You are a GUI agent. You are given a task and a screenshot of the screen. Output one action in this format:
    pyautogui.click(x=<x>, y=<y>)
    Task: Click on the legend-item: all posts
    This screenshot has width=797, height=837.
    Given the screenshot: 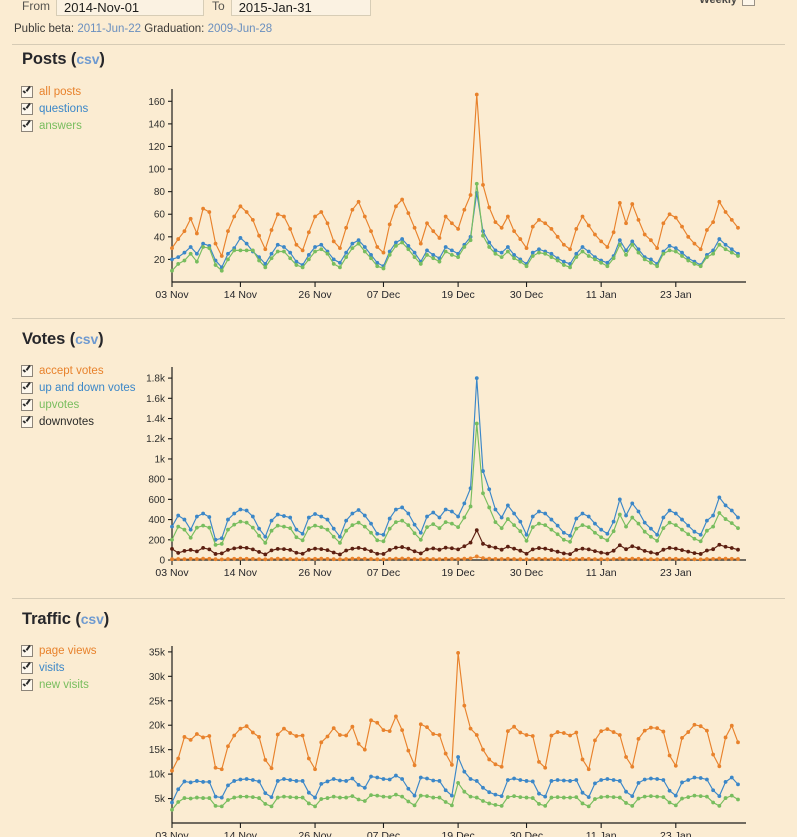 What is the action you would take?
    pyautogui.click(x=54, y=91)
    